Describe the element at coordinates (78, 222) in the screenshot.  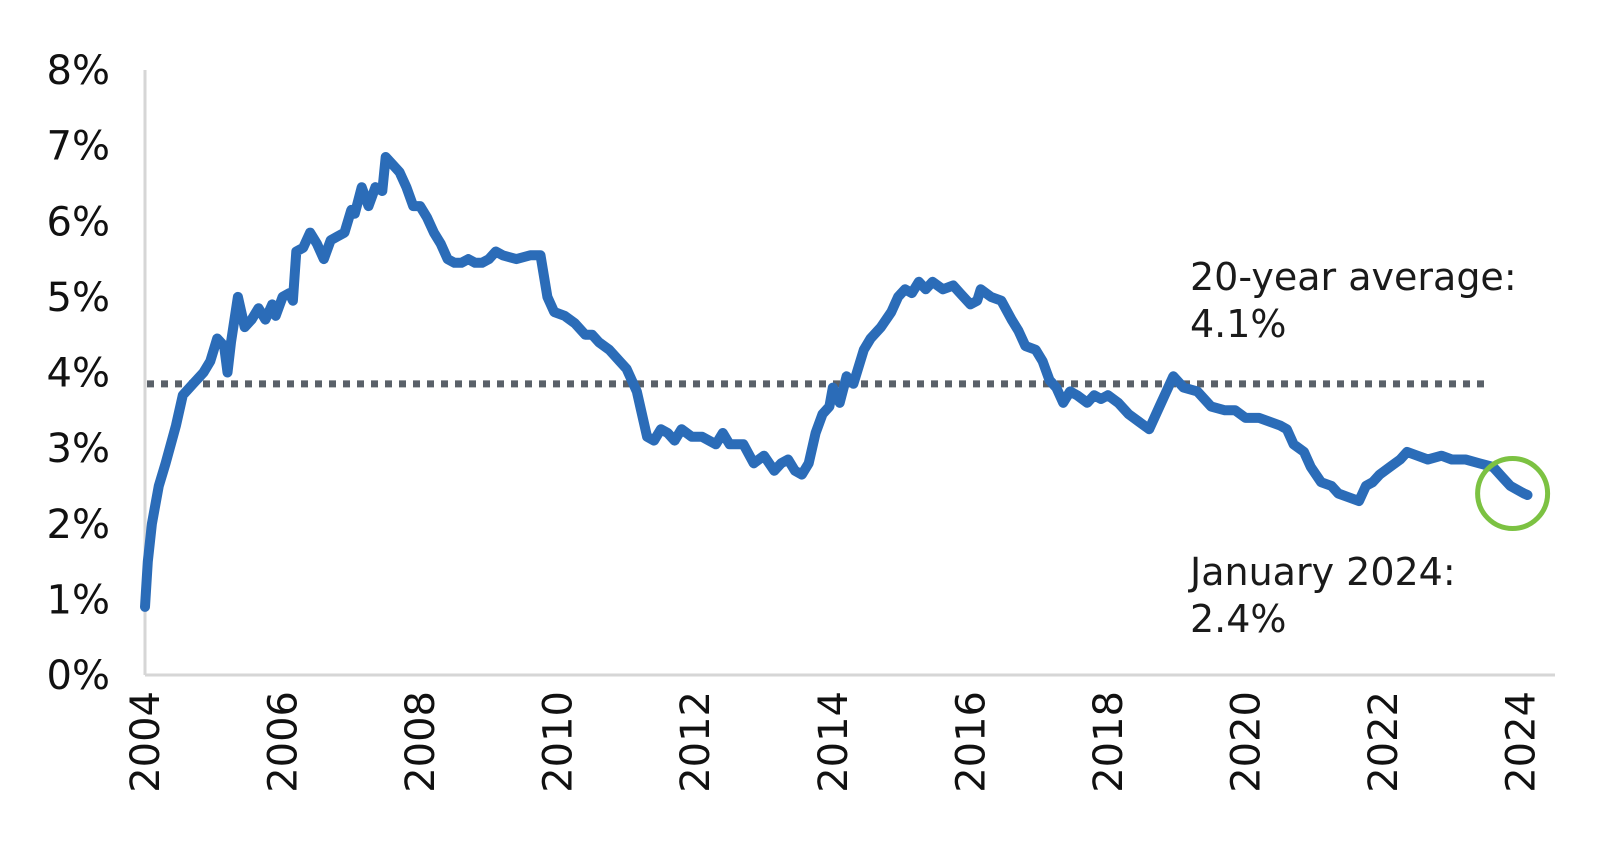
I see `y-tick-label: 6%` at that location.